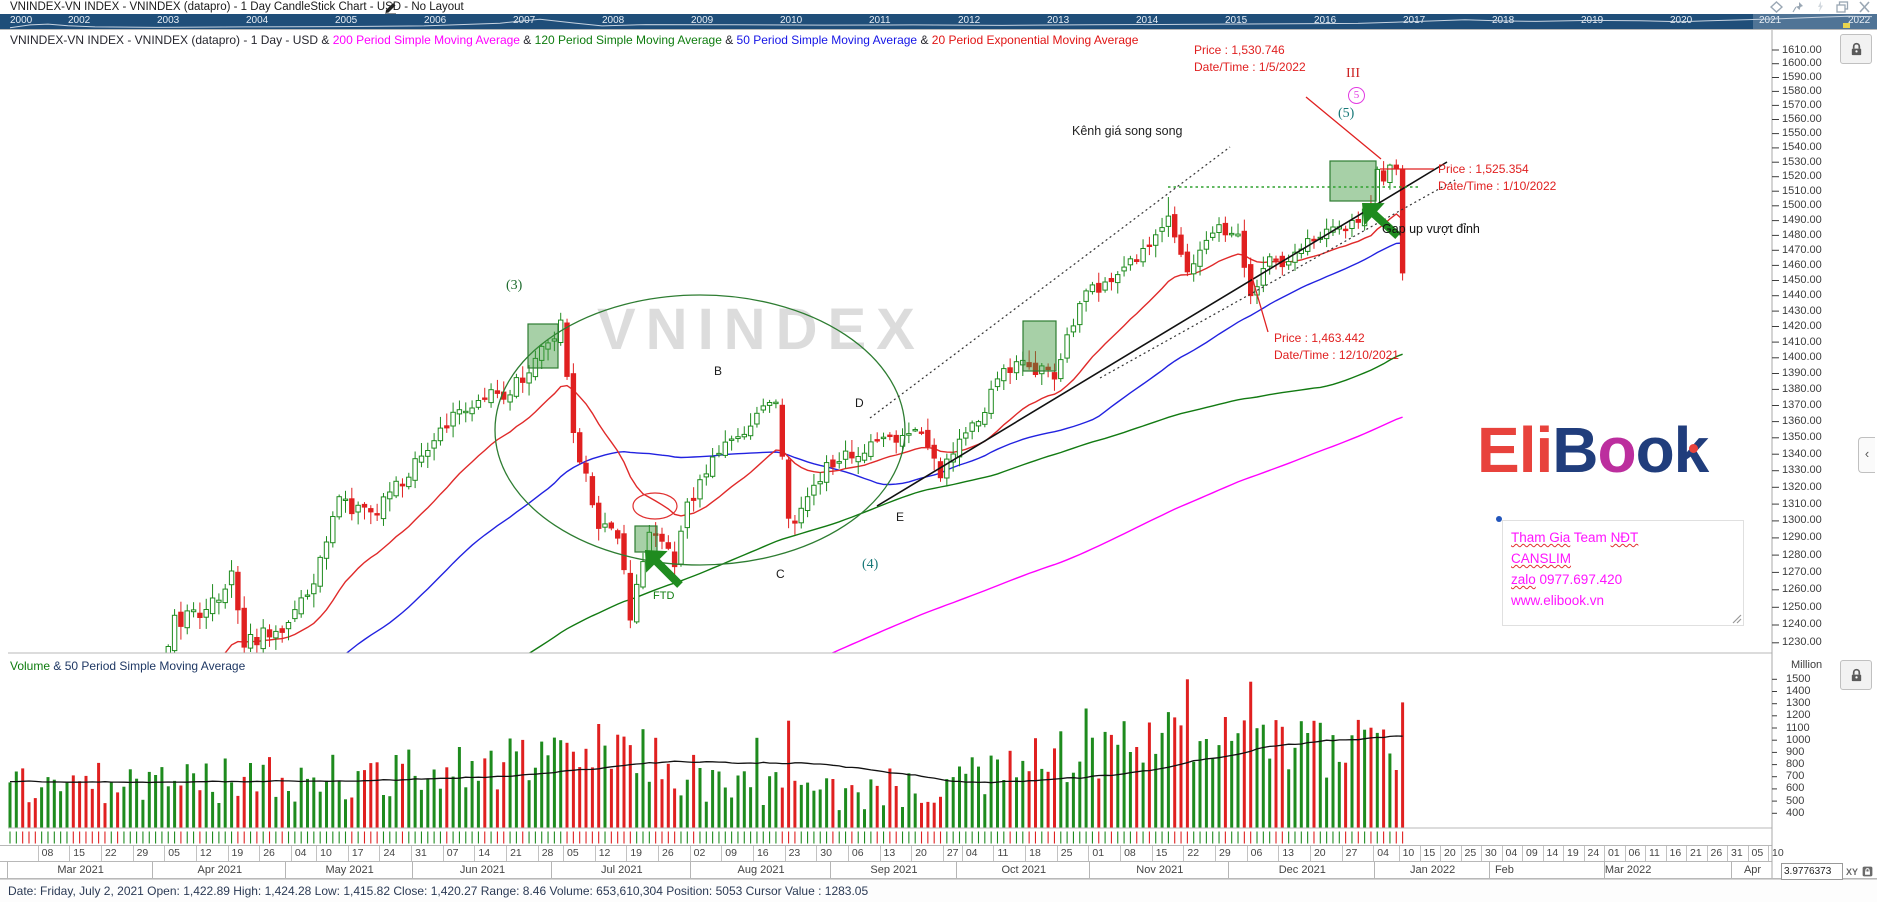 Image resolution: width=1877 pixels, height=902 pixels. Describe the element at coordinates (646, 539) in the screenshot. I see `highlight-box-annotation` at that location.